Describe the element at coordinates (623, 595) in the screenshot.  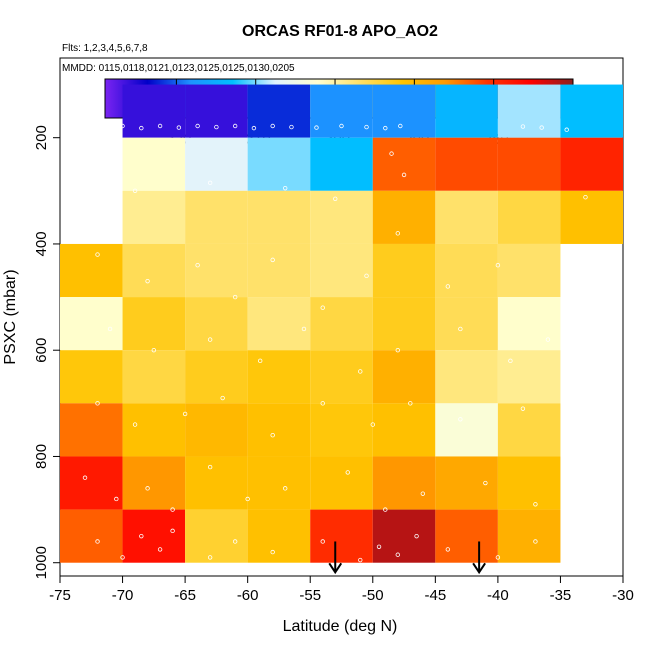
I see `x-tick-label: -30` at that location.